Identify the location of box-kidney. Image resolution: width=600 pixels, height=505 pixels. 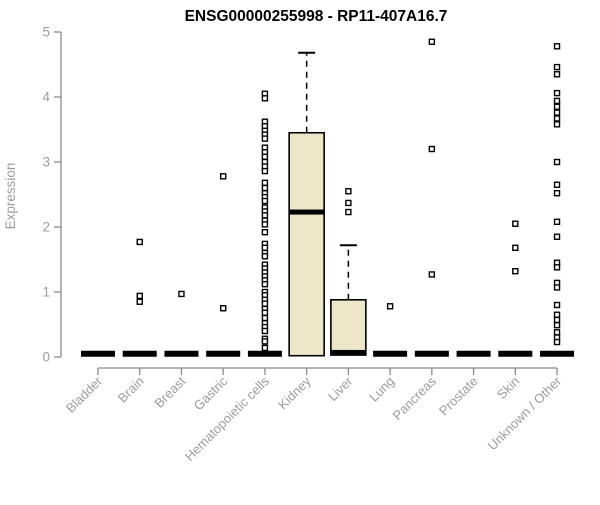
(306, 244).